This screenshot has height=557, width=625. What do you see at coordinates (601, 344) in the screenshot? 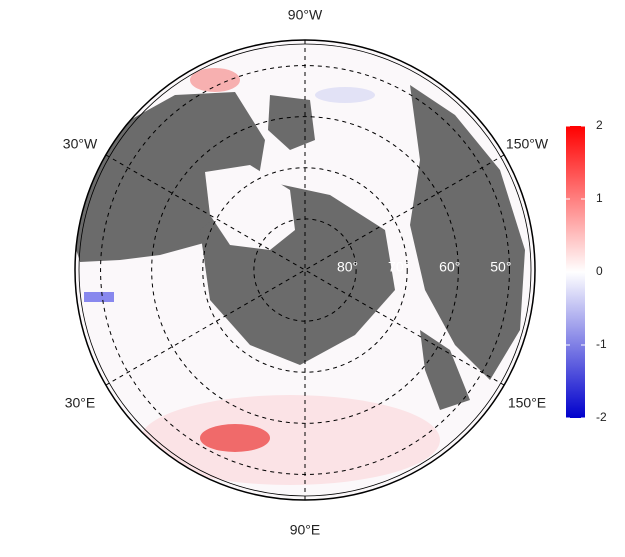
I see `colorbar-tick-label: -1` at bounding box center [601, 344].